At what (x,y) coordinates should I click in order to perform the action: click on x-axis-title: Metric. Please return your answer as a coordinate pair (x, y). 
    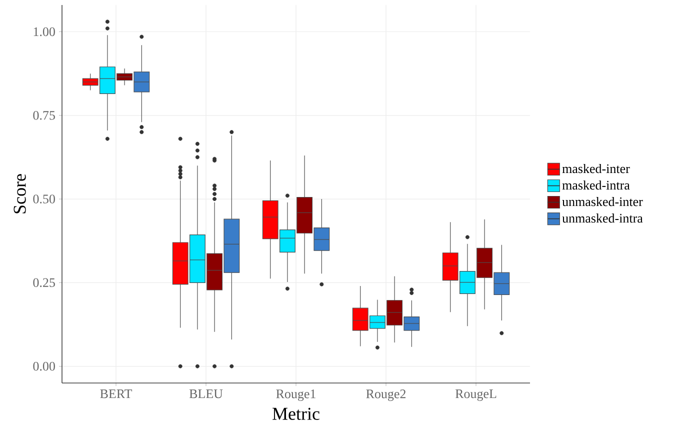
    Looking at the image, I should click on (296, 414).